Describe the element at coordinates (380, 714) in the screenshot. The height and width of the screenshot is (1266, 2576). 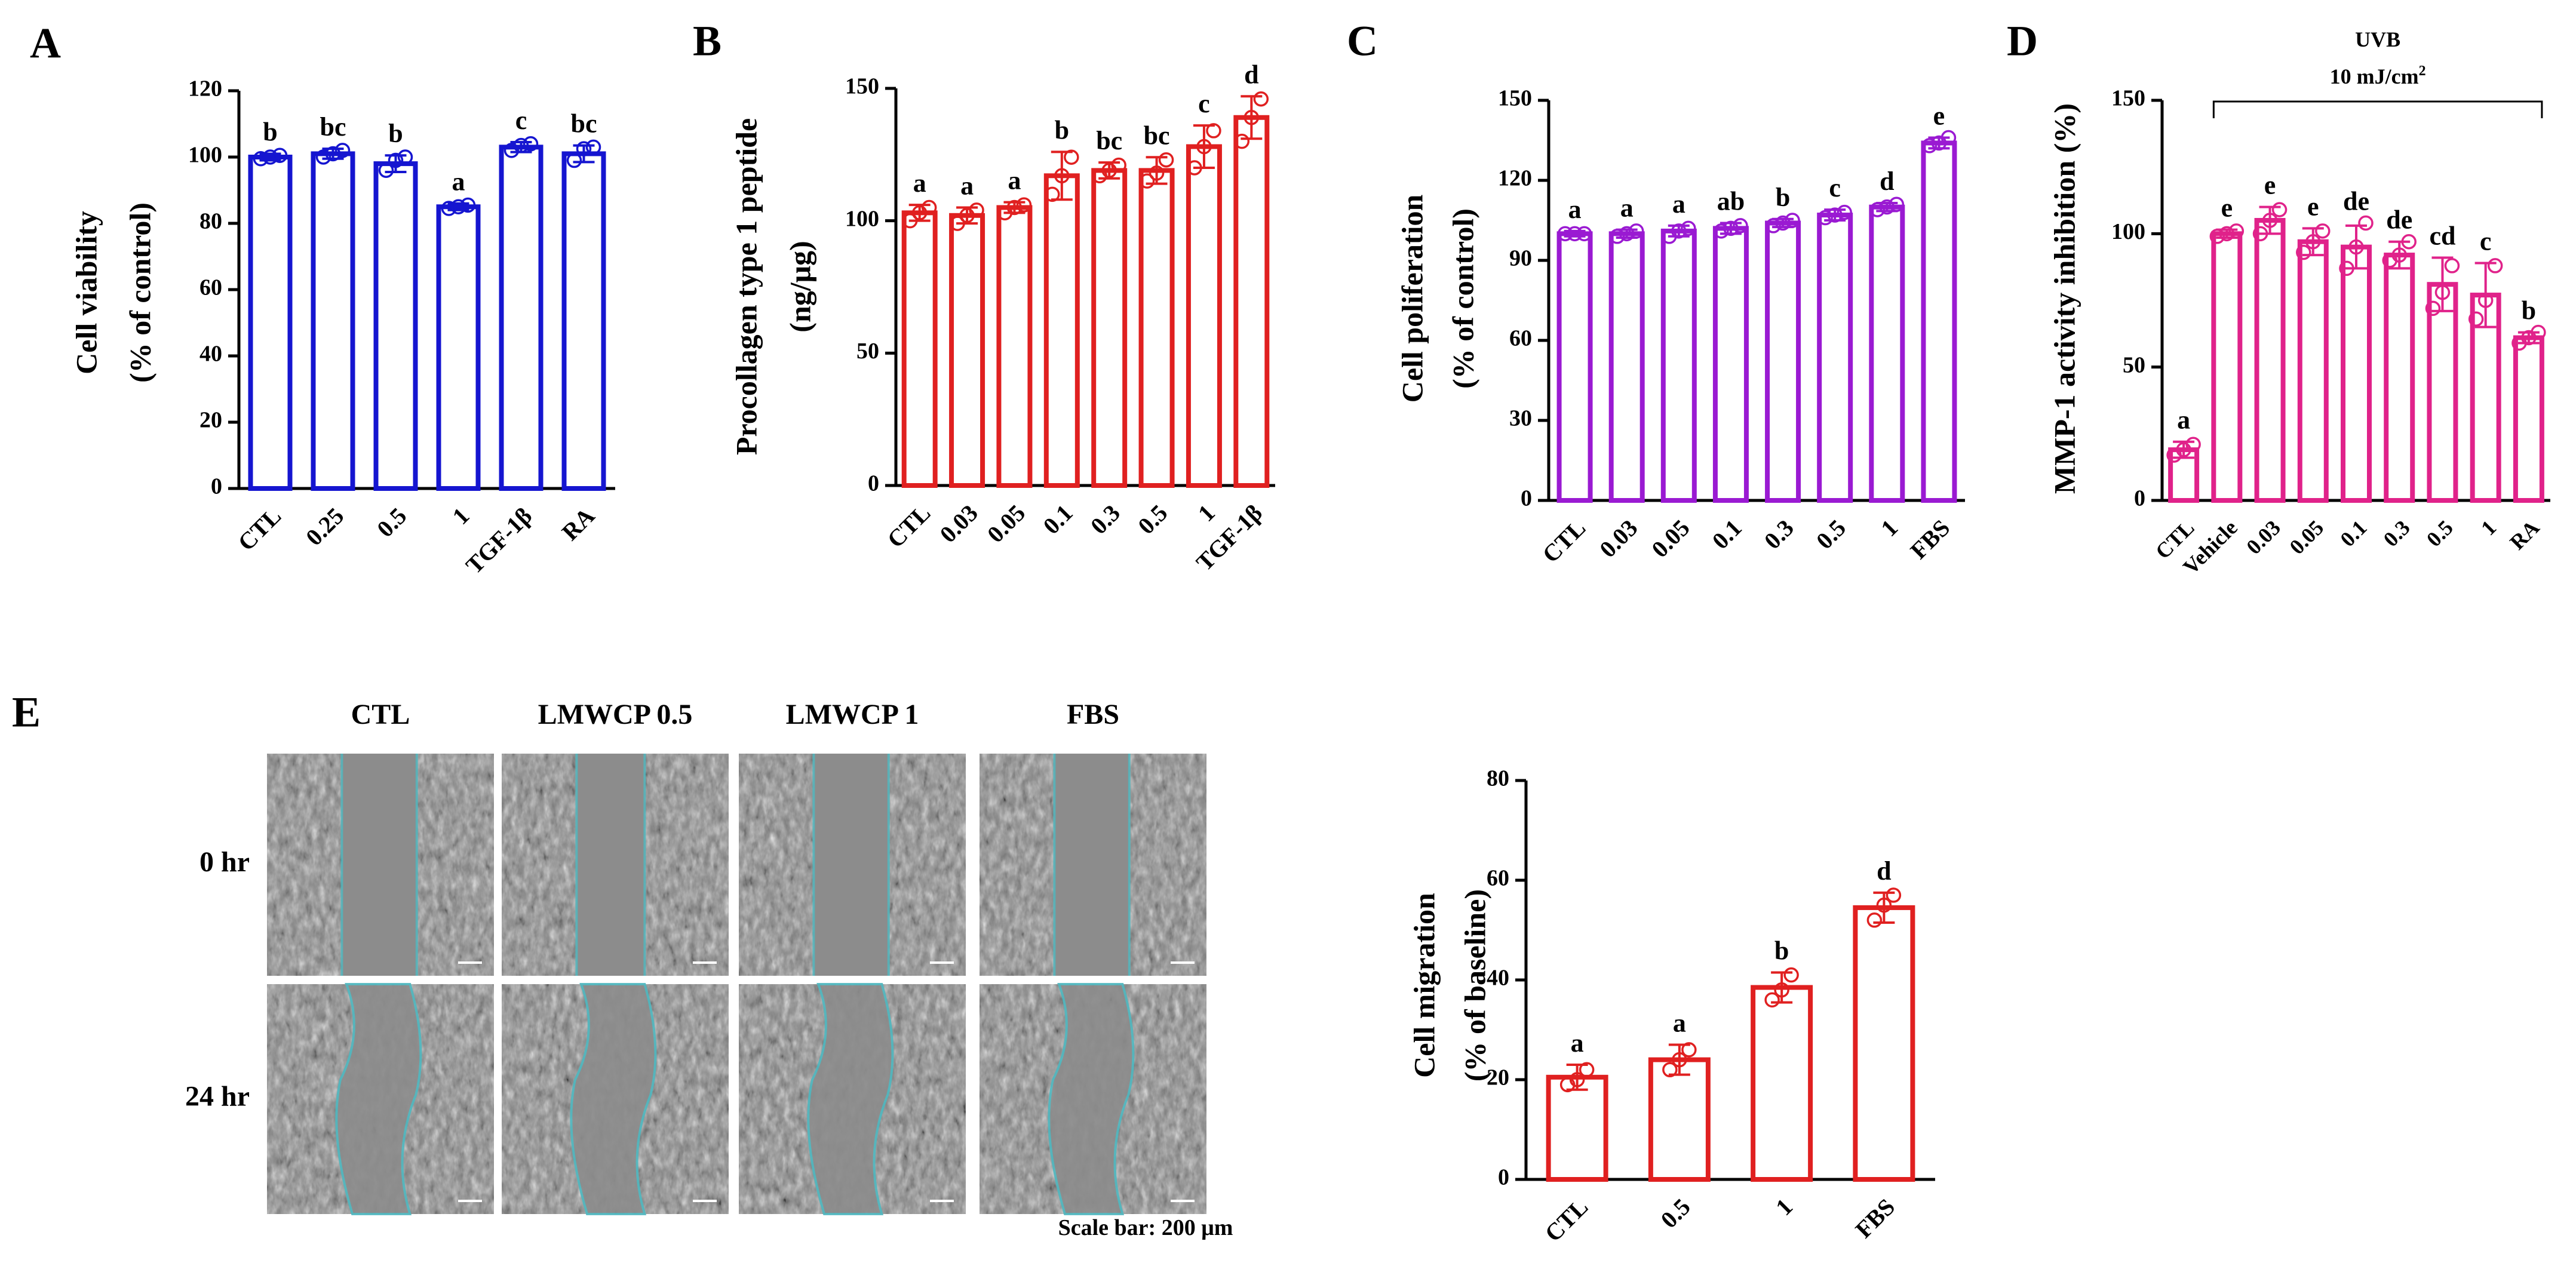
I see `micro-column-label-0: CTL` at that location.